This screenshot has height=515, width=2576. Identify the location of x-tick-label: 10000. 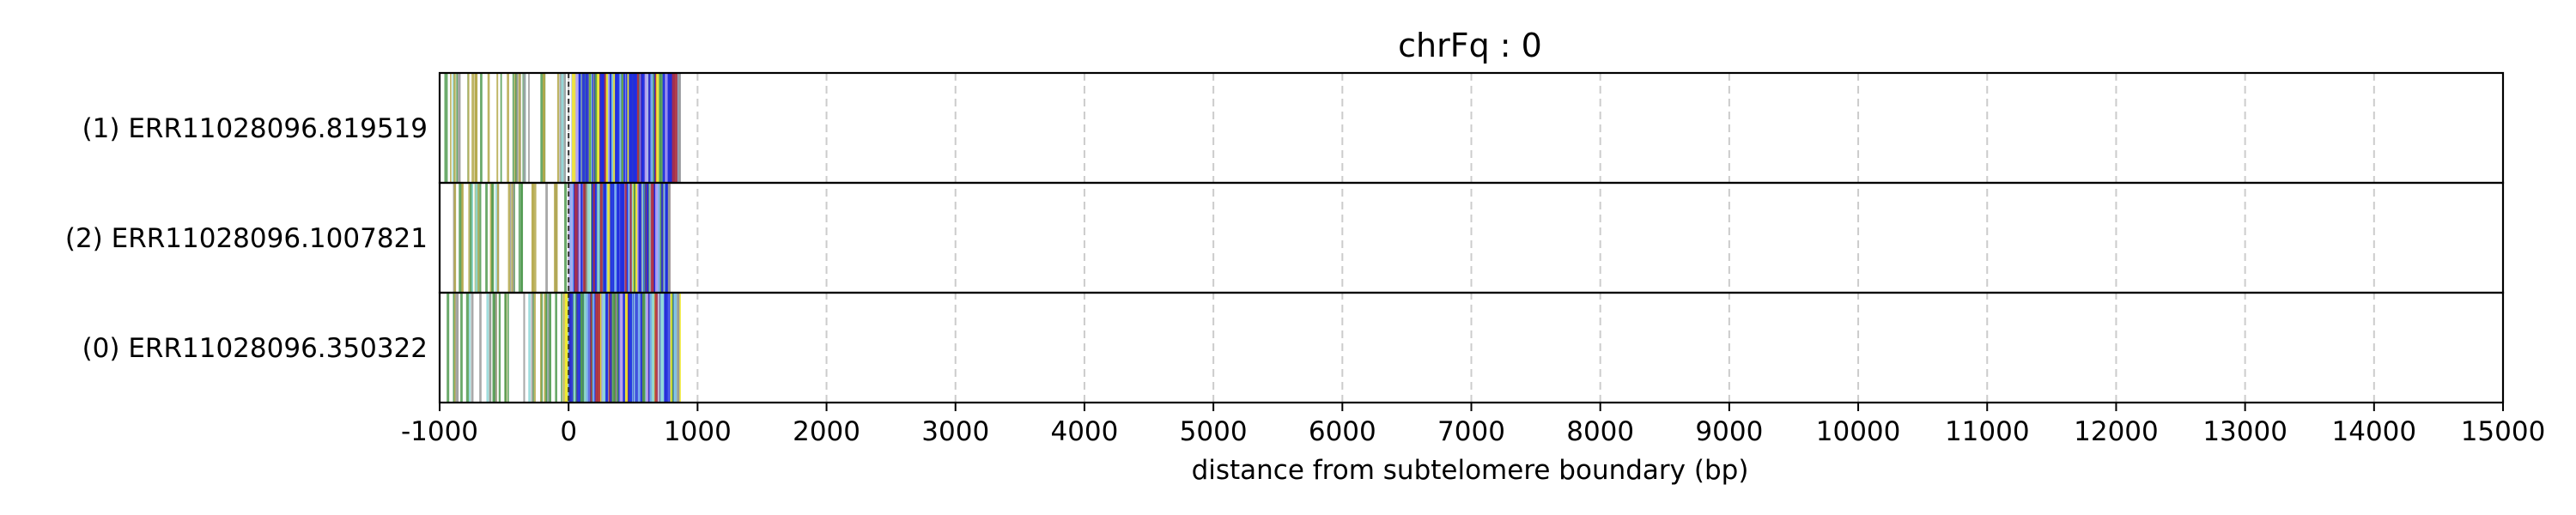
(1858, 431).